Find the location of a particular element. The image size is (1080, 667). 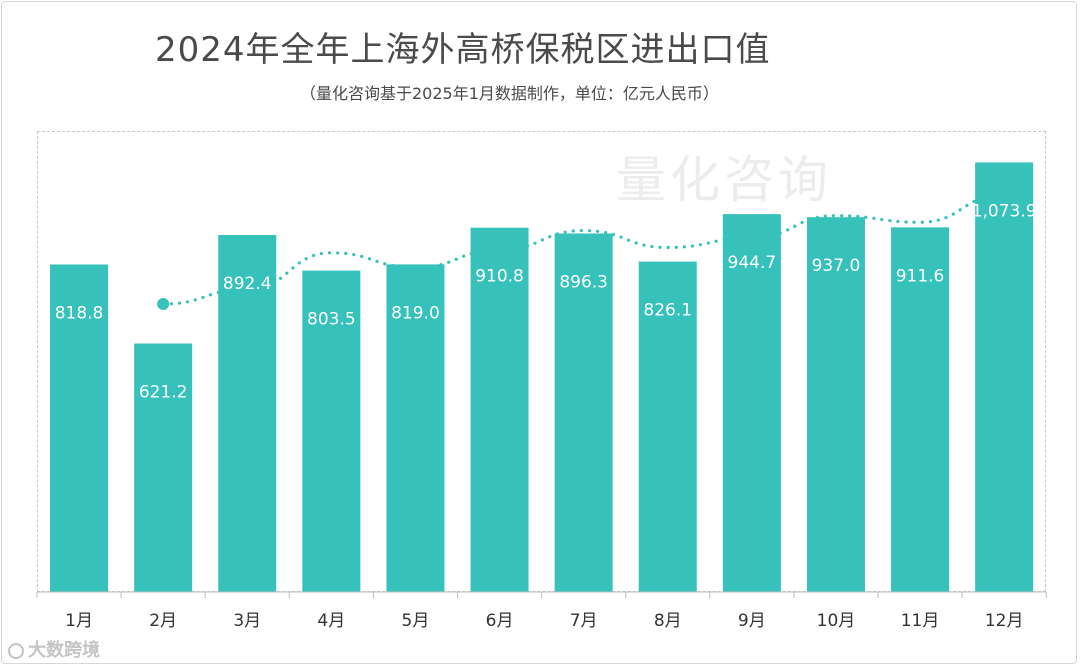

data-label-4: 803.5 is located at coordinates (331, 320).